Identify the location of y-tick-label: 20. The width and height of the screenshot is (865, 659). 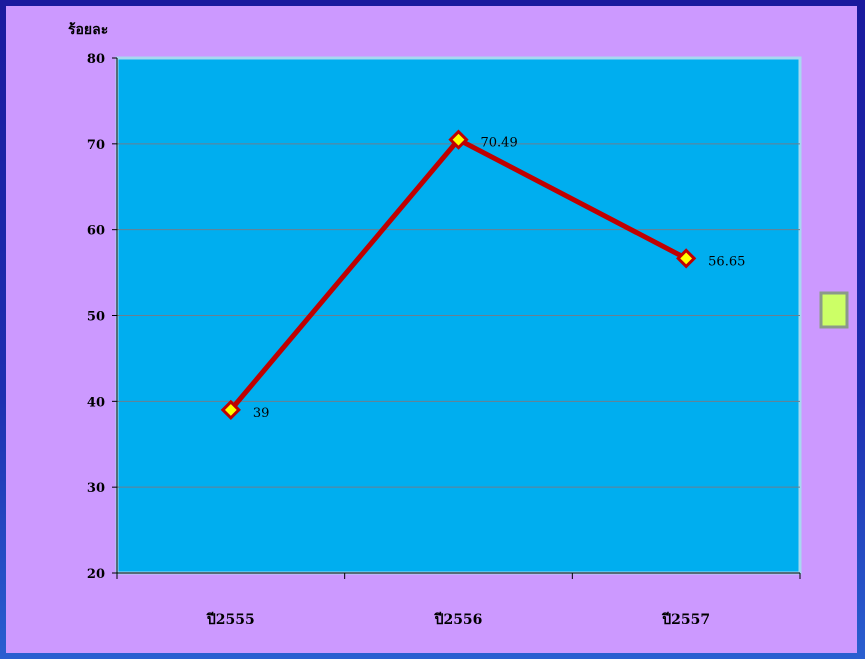
(96, 574).